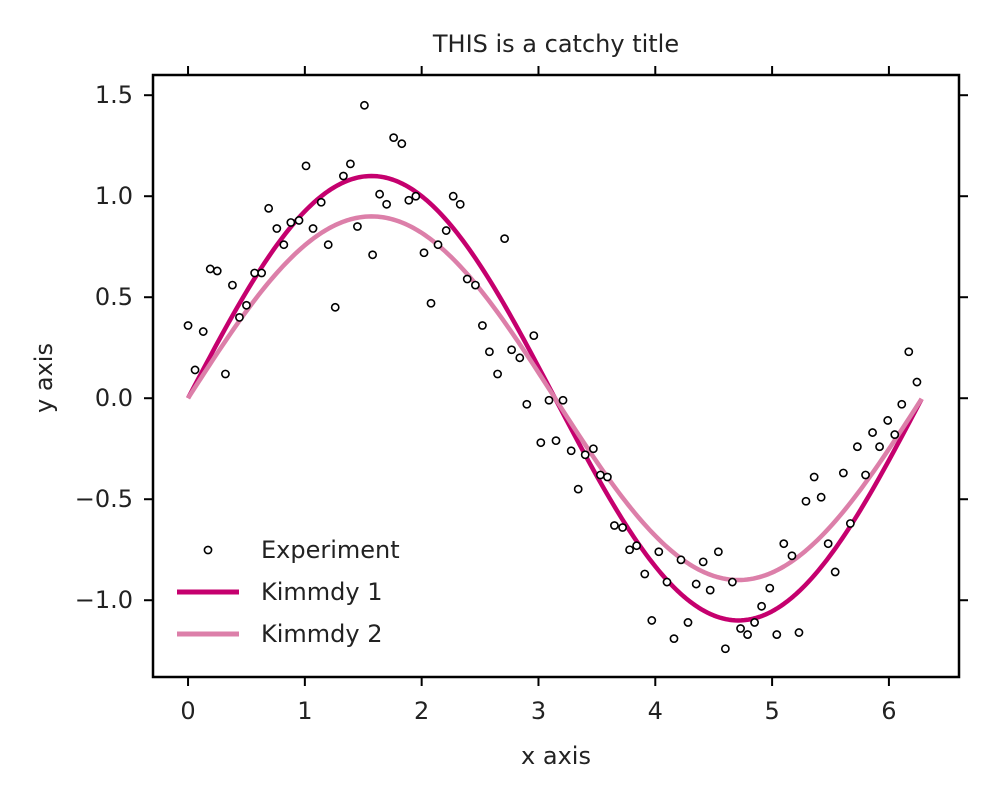  I want to click on y-tick-label-1: −0.5, so click(104, 499).